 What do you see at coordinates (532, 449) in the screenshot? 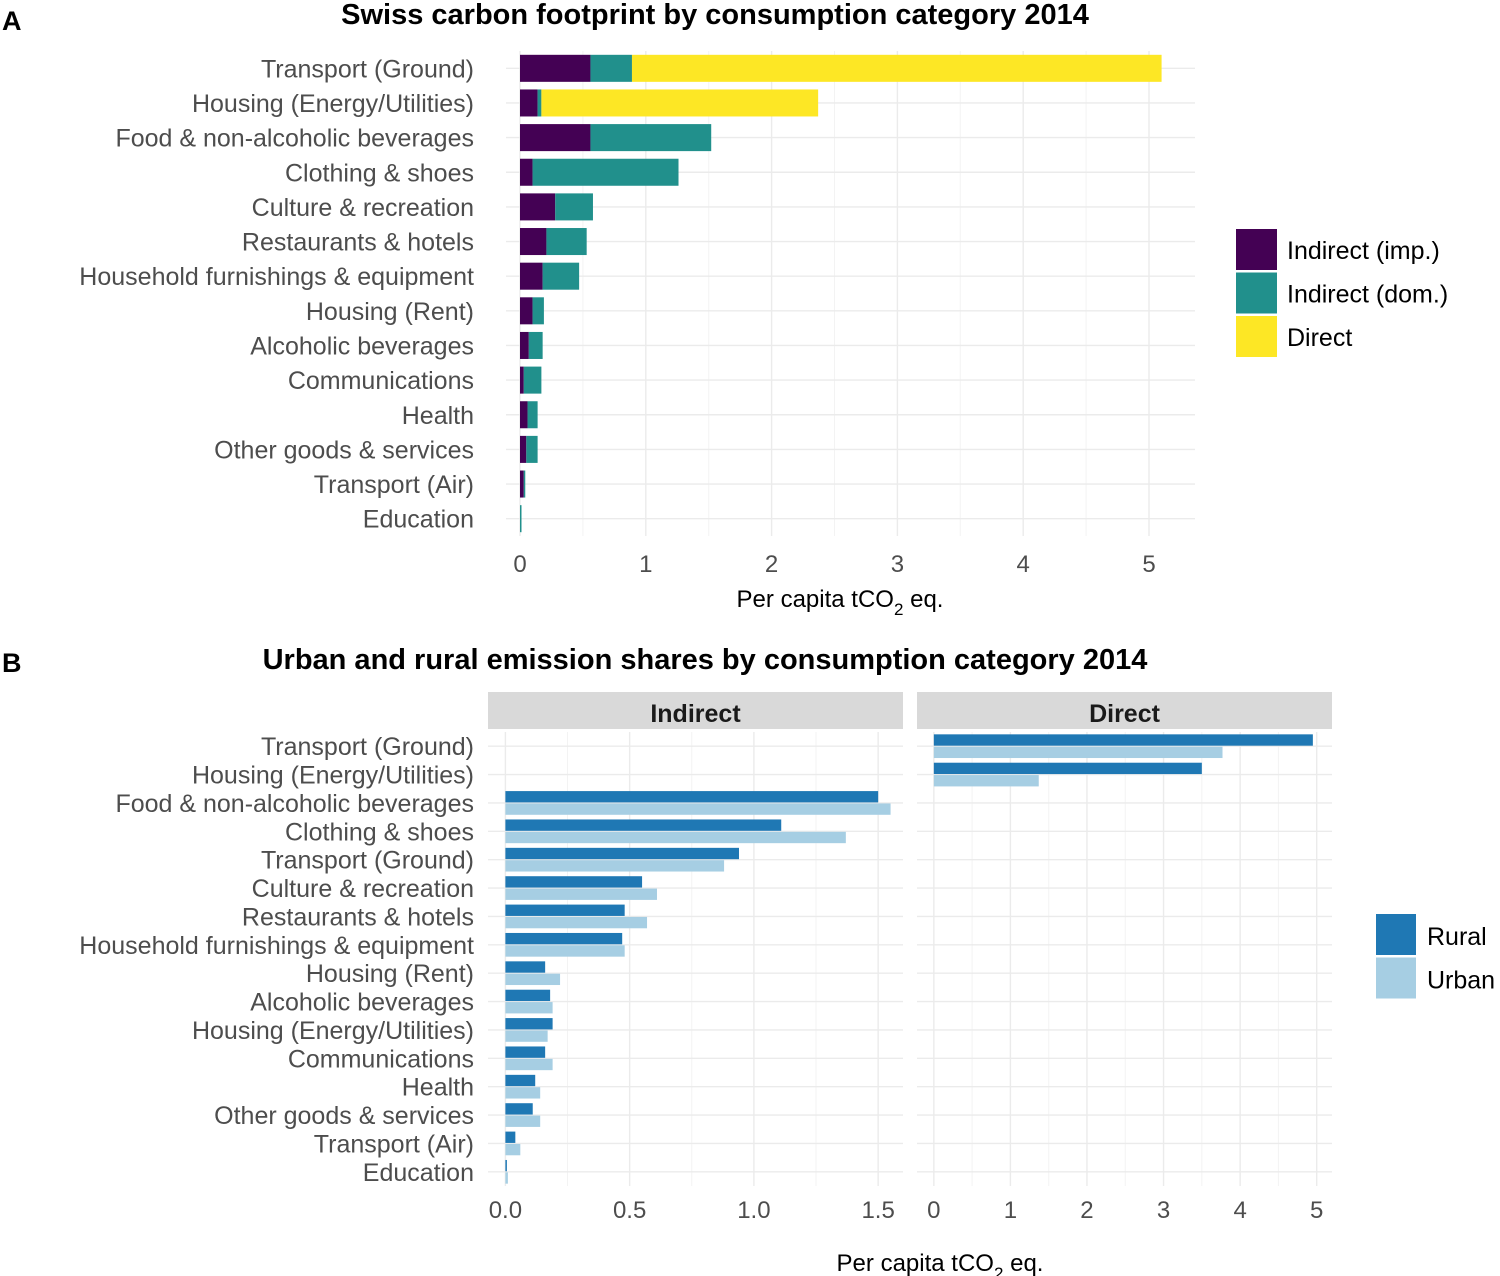
I see `bar-other-goods-services-indirect-dom` at bounding box center [532, 449].